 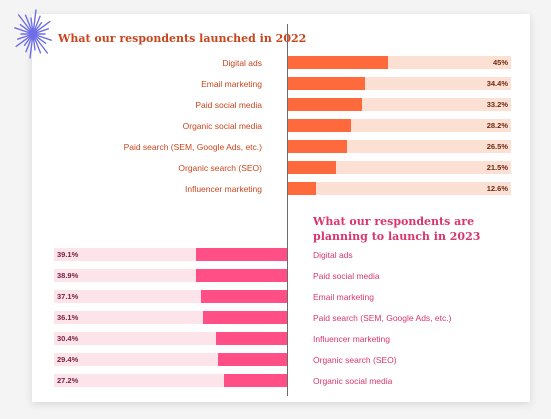 What do you see at coordinates (399, 104) in the screenshot?
I see `bar-track: 33.2%` at bounding box center [399, 104].